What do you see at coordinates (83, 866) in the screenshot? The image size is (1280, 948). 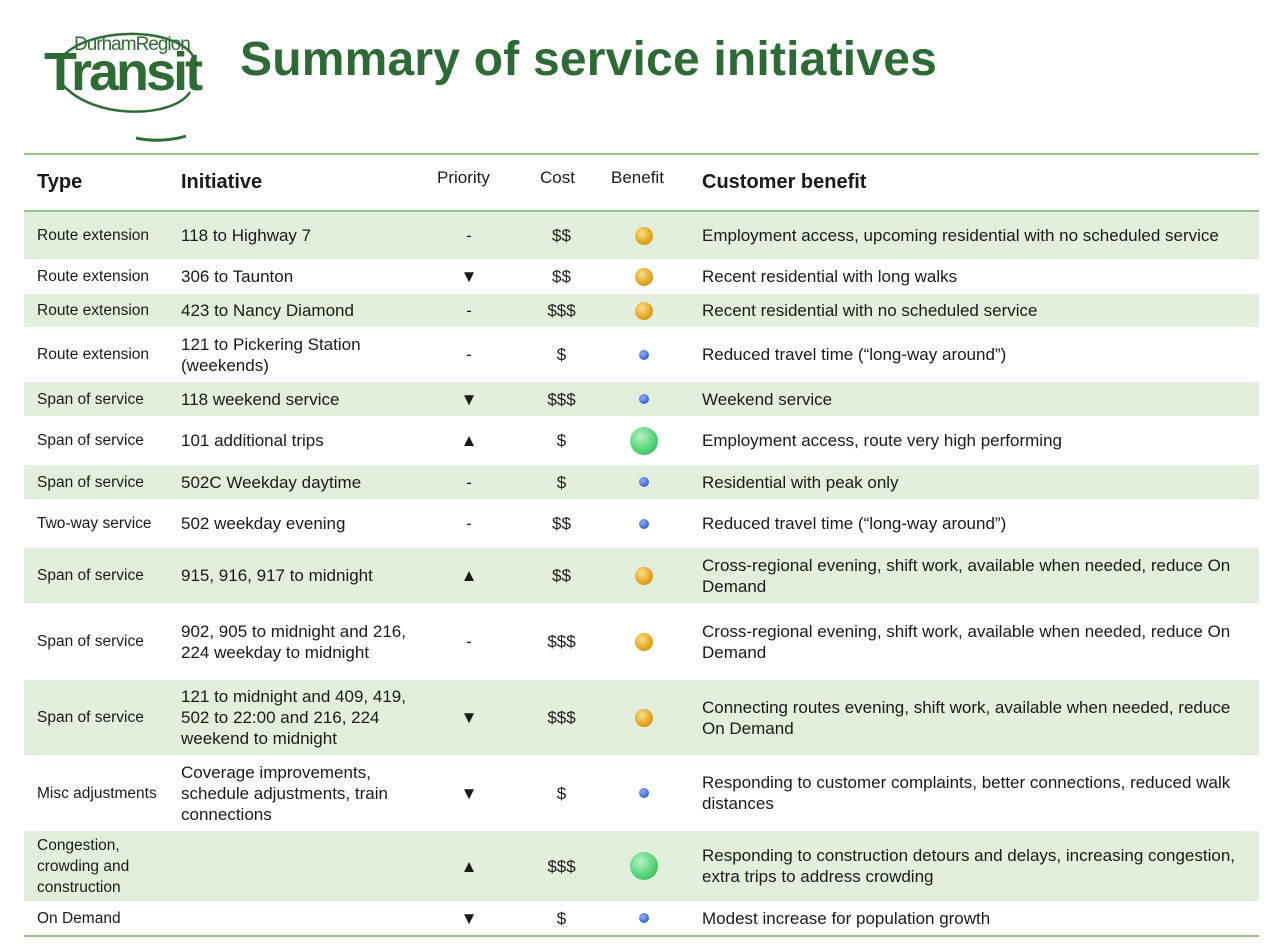 I see `type-cell: Congestion, crowding and construction` at bounding box center [83, 866].